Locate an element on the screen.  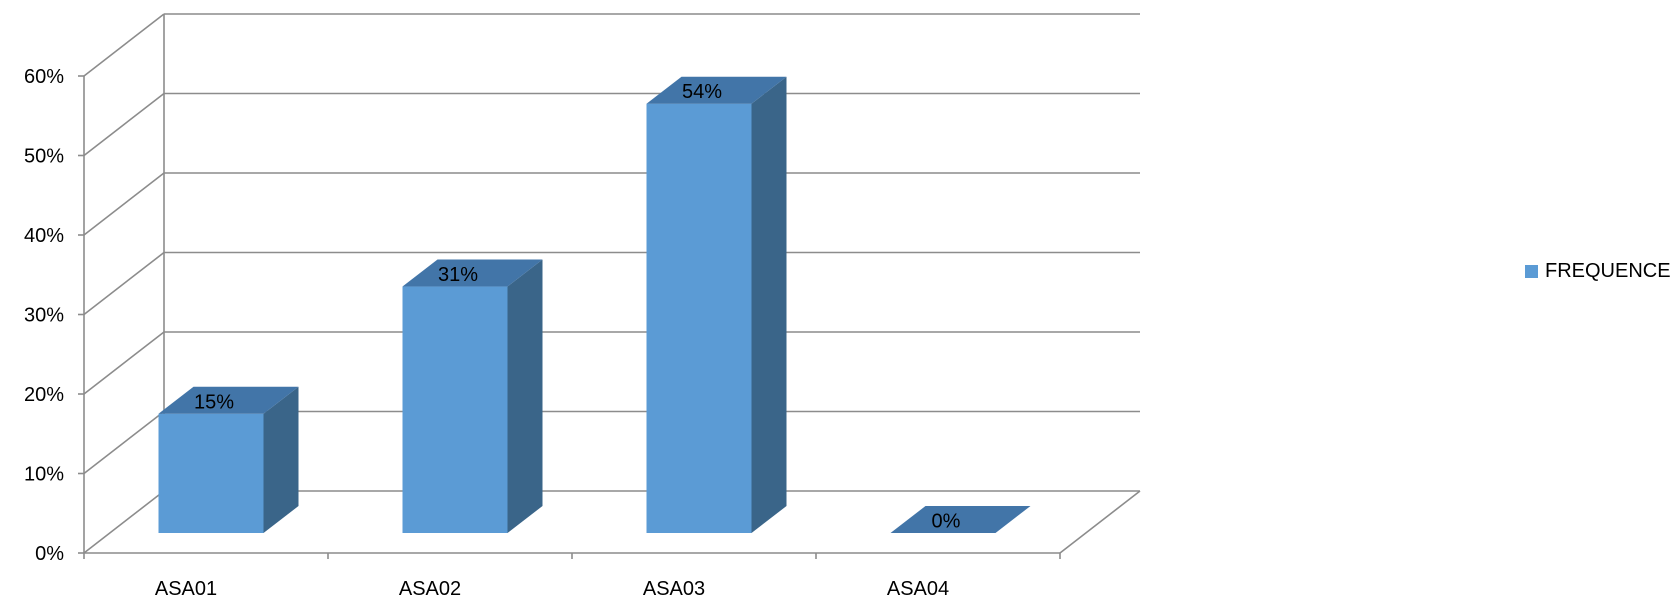
legend: FREQUENCE is located at coordinates (1598, 271).